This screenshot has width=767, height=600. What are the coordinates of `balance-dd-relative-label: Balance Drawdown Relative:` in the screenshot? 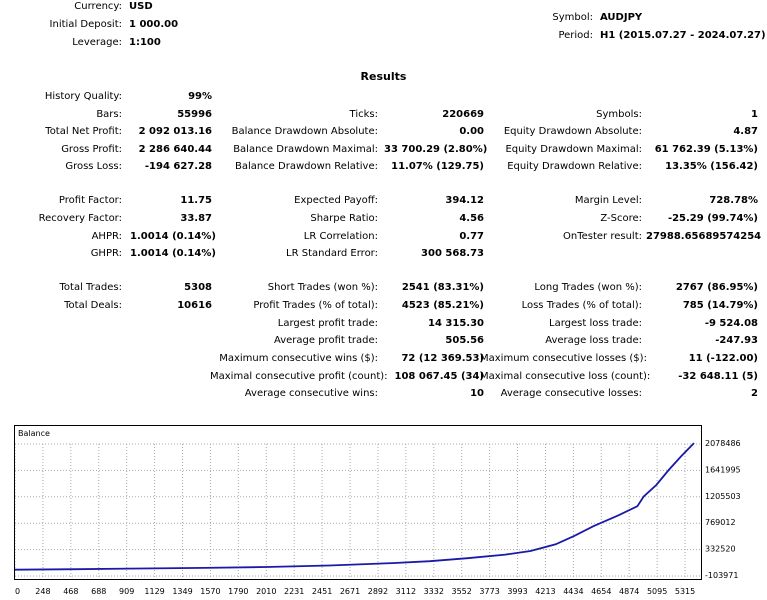 It's located at (306, 166).